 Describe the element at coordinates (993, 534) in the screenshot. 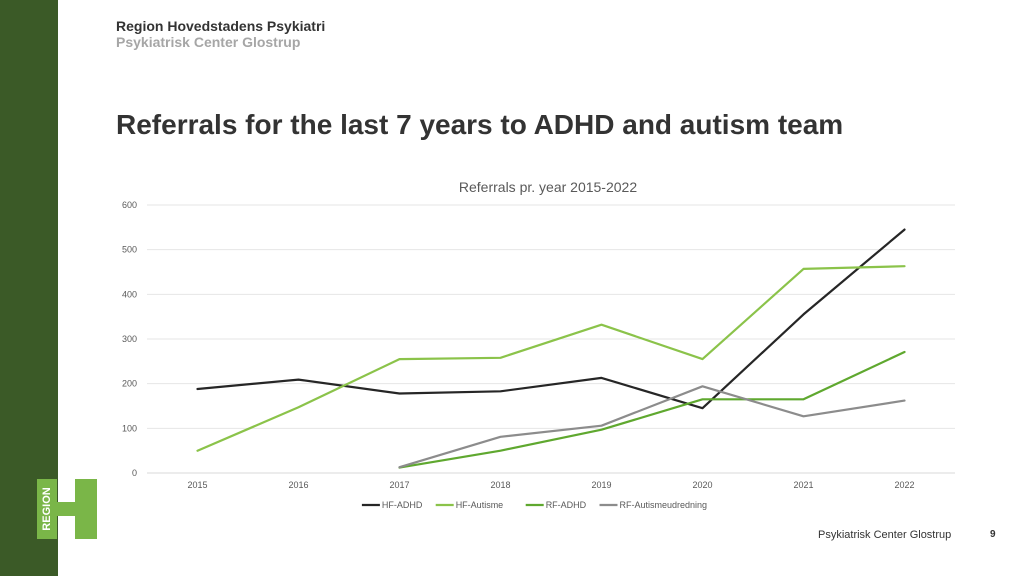

I see `page-number: 9` at that location.